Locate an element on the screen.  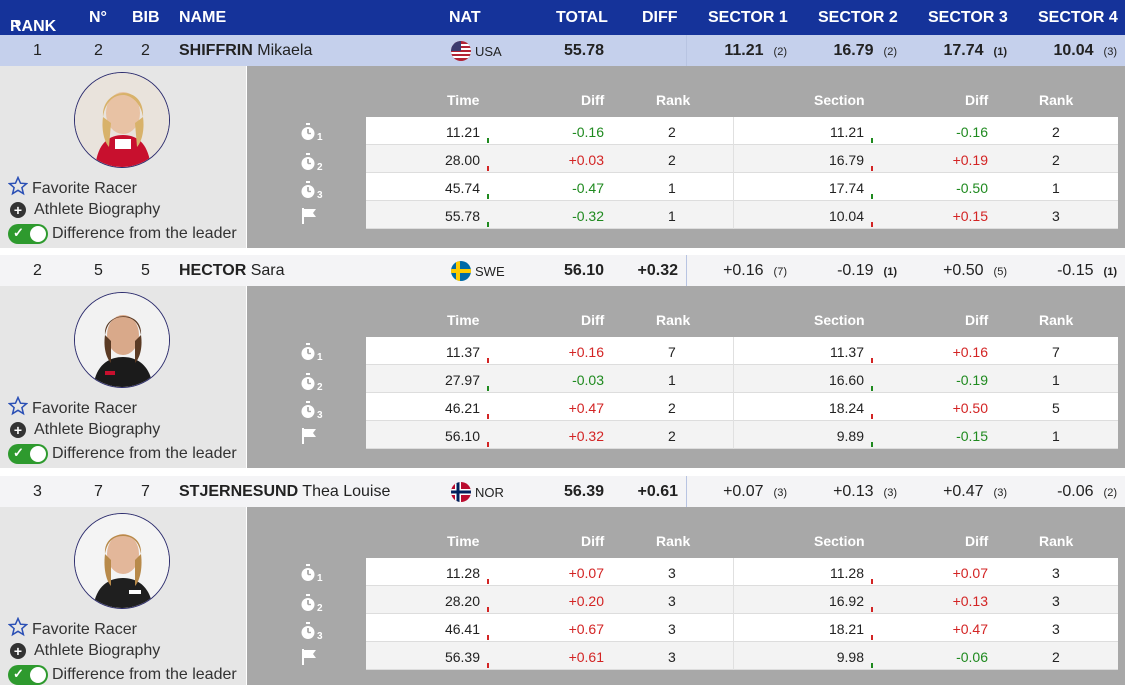
sector-2-cell: -0.19 (1) is located at coordinates (867, 271).